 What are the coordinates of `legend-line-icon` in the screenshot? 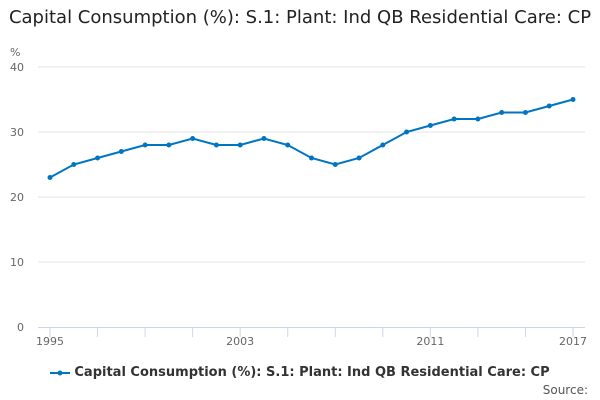 It's located at (60, 372).